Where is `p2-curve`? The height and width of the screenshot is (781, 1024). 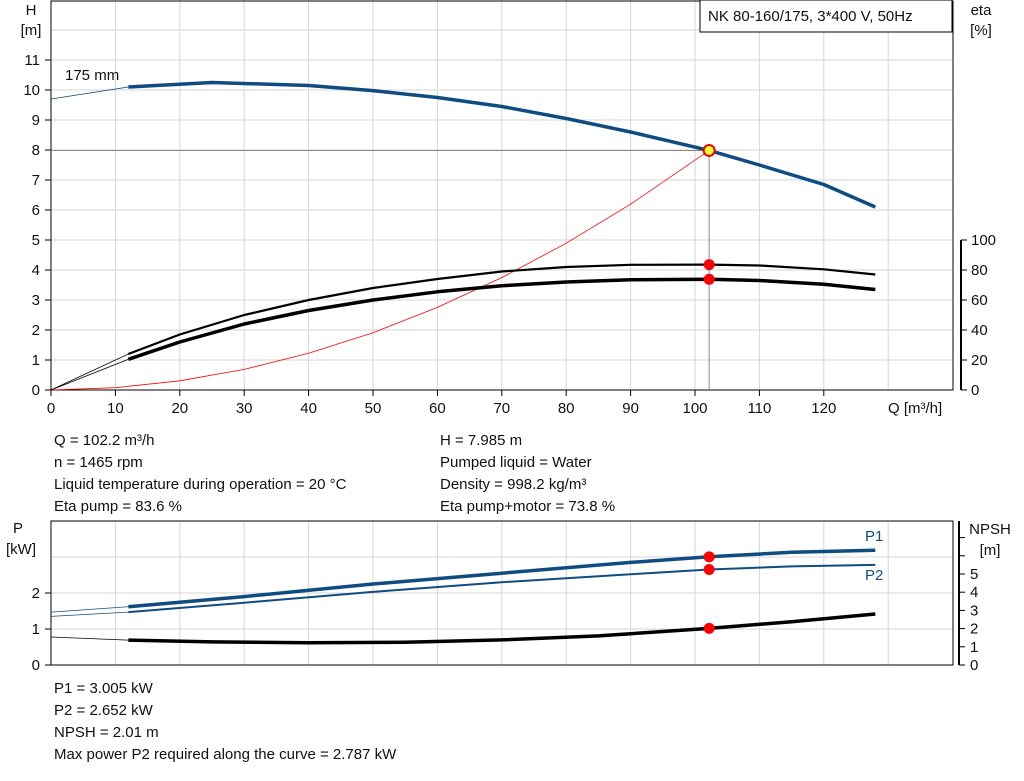
p2-curve is located at coordinates (502, 588).